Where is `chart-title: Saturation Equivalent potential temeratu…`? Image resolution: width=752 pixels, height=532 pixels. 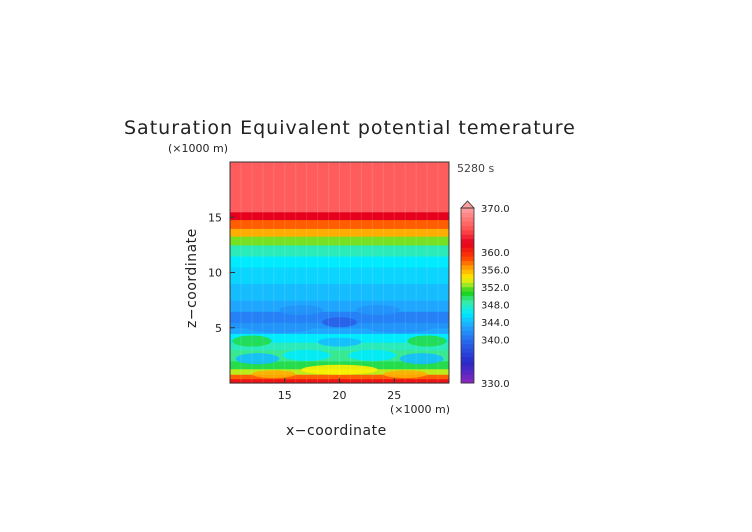 chart-title: Saturation Equivalent potential temeratu… is located at coordinates (350, 128).